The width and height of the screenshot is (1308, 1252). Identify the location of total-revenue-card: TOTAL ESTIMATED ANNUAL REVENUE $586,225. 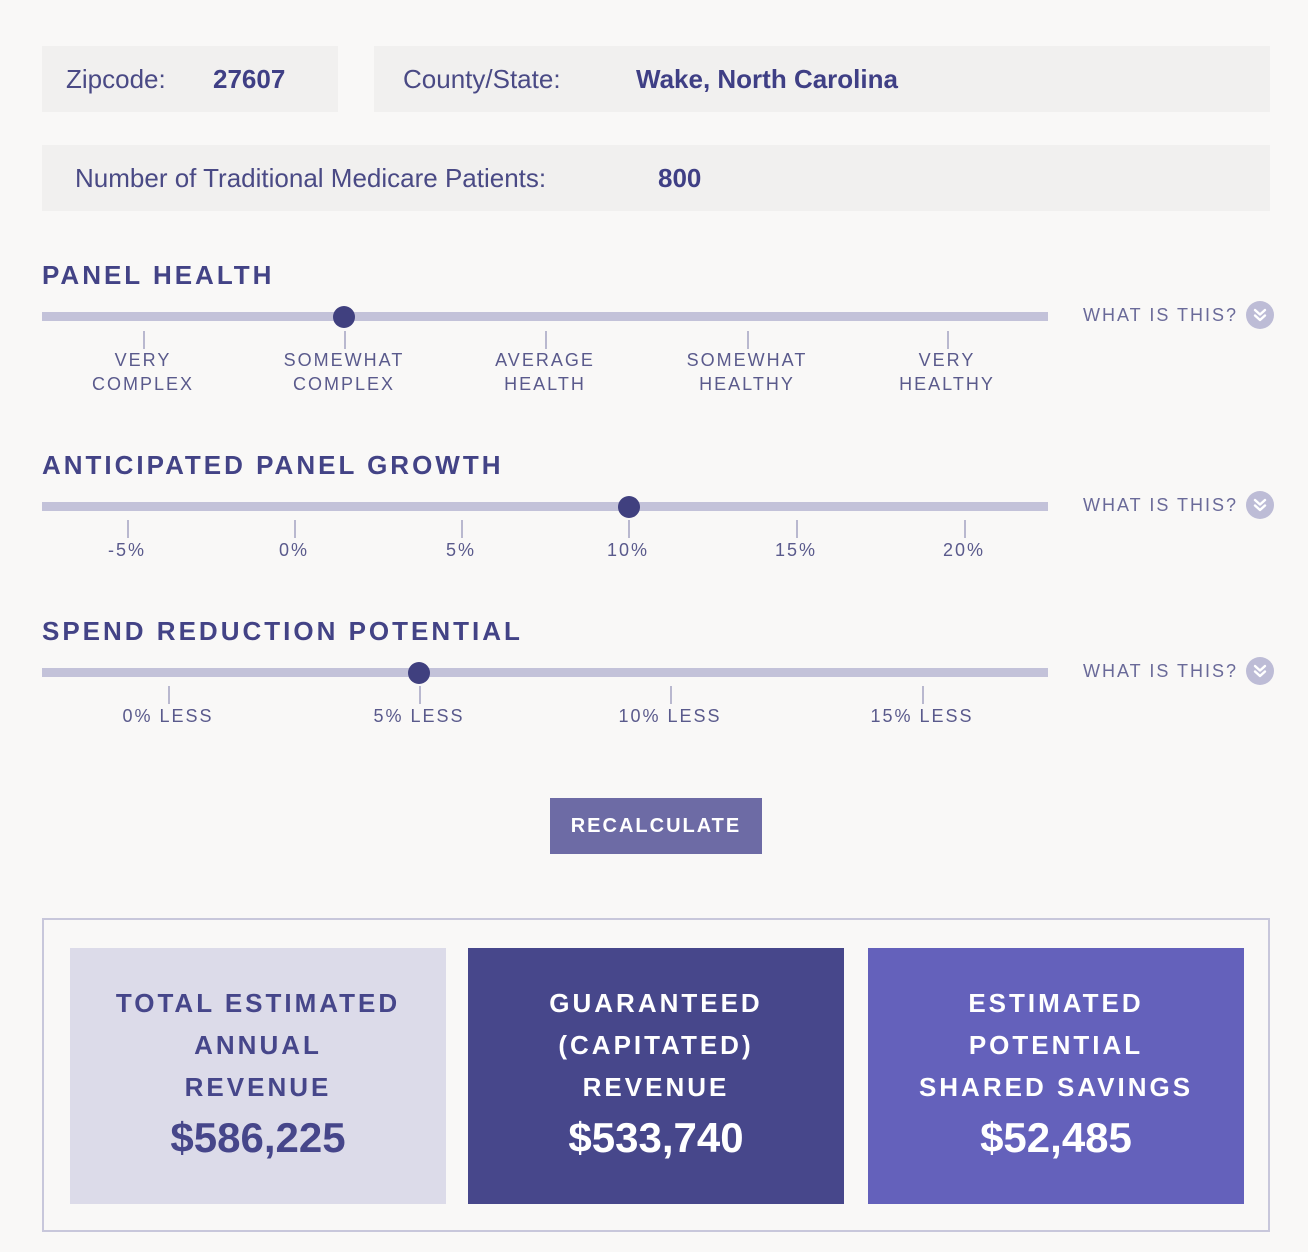
(258, 1076).